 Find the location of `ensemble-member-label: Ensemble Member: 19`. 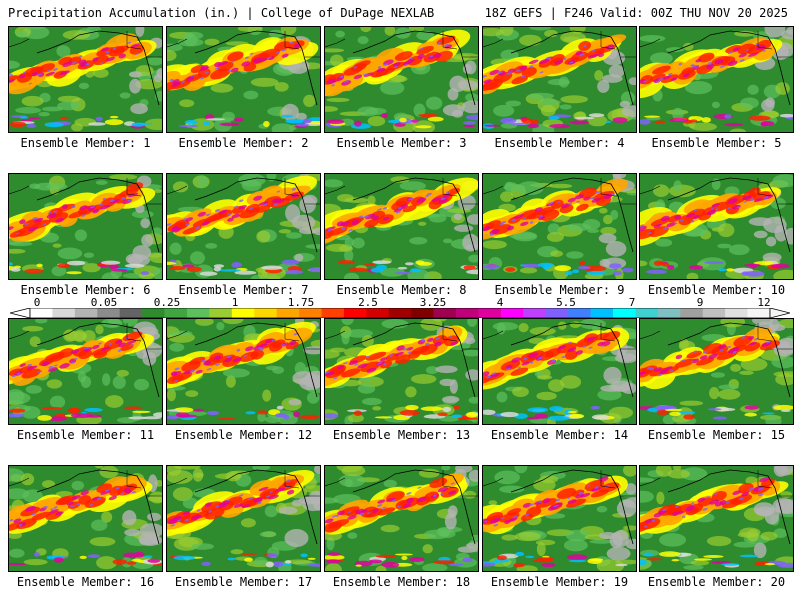

ensemble-member-label: Ensemble Member: 19 is located at coordinates (559, 582).